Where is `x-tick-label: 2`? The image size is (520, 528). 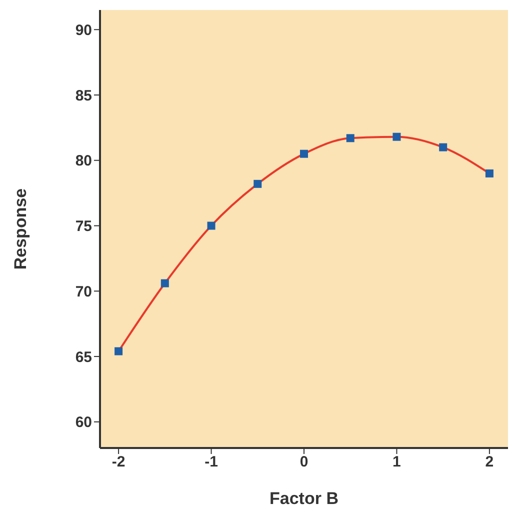 x-tick-label: 2 is located at coordinates (489, 462).